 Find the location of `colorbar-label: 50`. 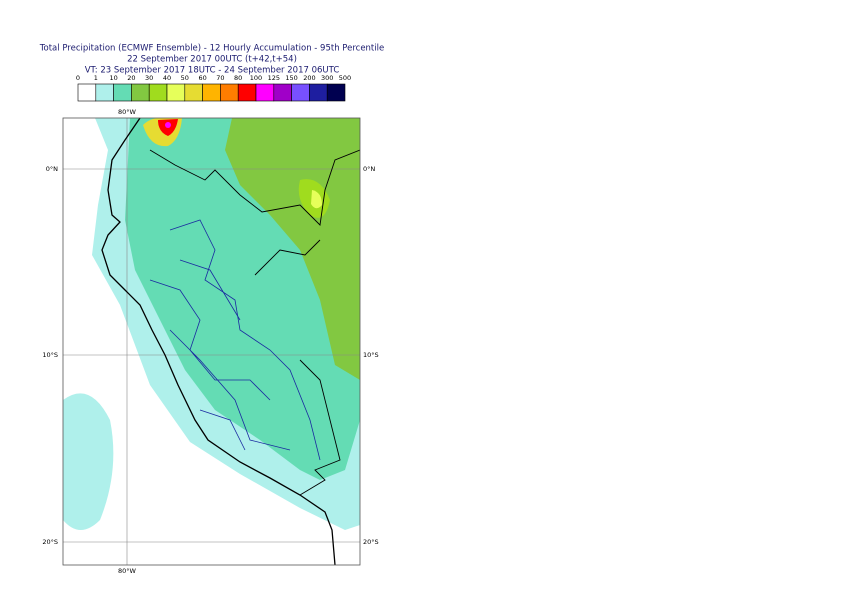

colorbar-label: 50 is located at coordinates (185, 78).